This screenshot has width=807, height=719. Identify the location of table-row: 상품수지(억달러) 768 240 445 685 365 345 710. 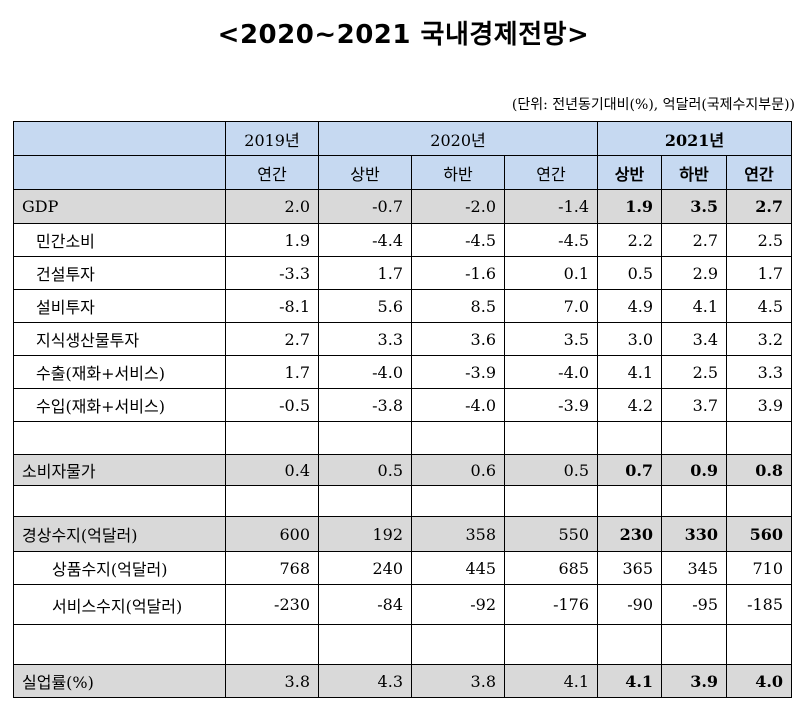
(403, 568).